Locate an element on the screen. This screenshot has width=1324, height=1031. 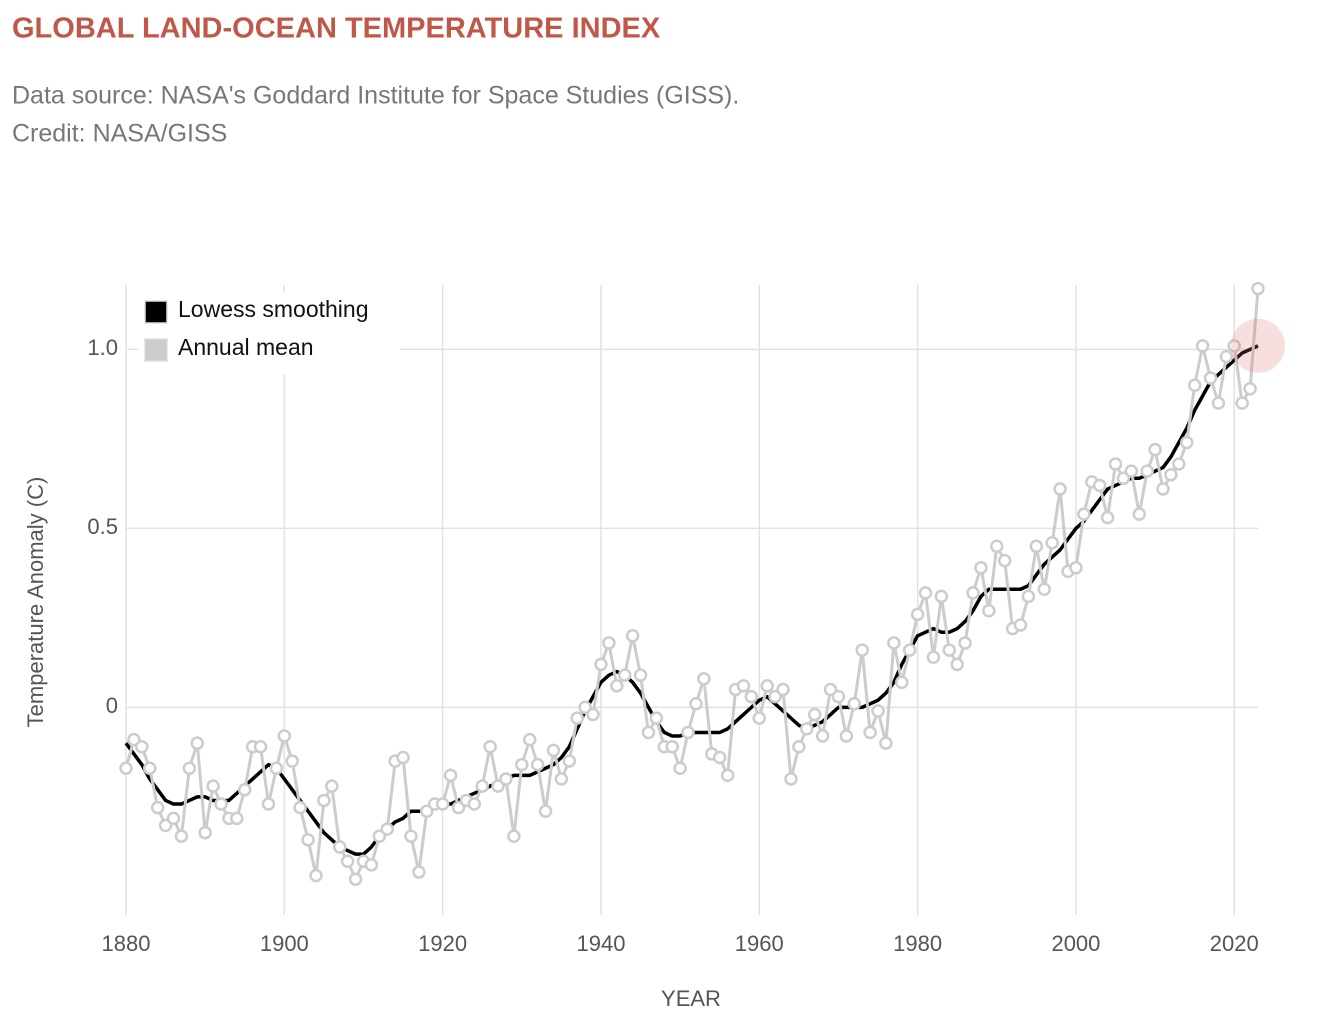
legend-label: Annual mean is located at coordinates (246, 347).